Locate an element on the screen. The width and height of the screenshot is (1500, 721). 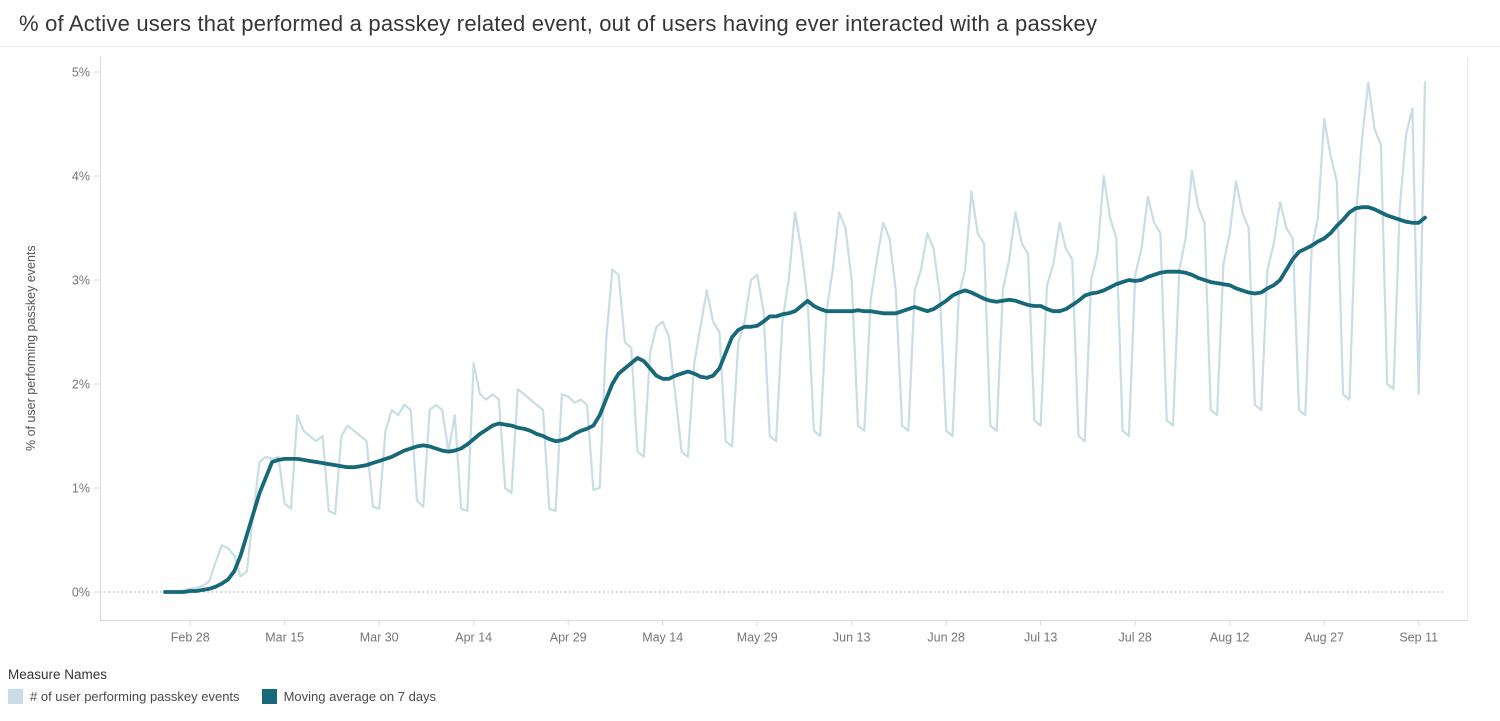
x-tick-label: Jun 13 is located at coordinates (852, 638).